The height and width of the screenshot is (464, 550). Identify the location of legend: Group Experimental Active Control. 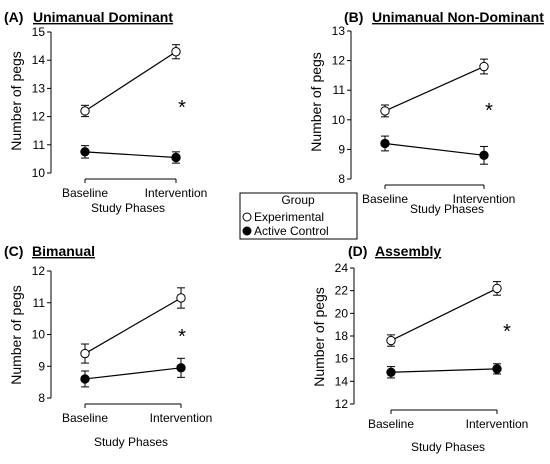
(298, 216).